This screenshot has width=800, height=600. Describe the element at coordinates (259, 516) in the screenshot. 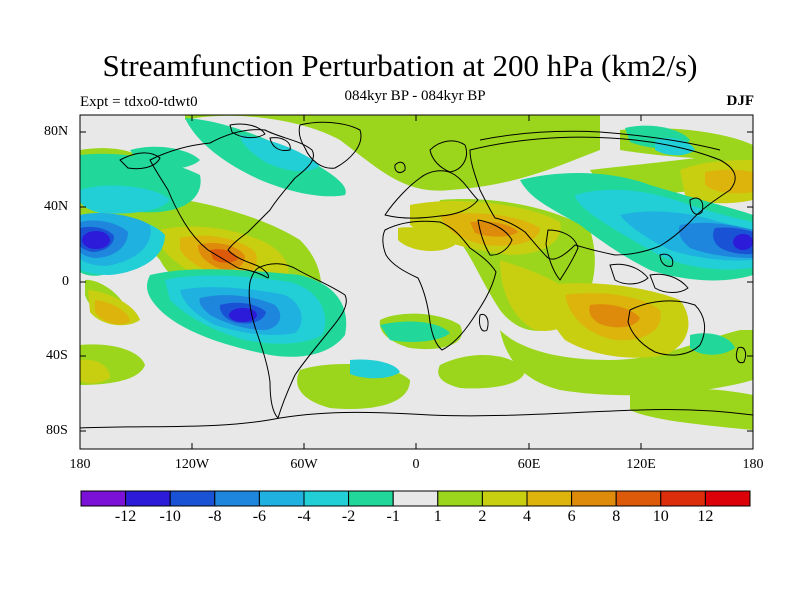

I see `colorbar-label: -6` at that location.